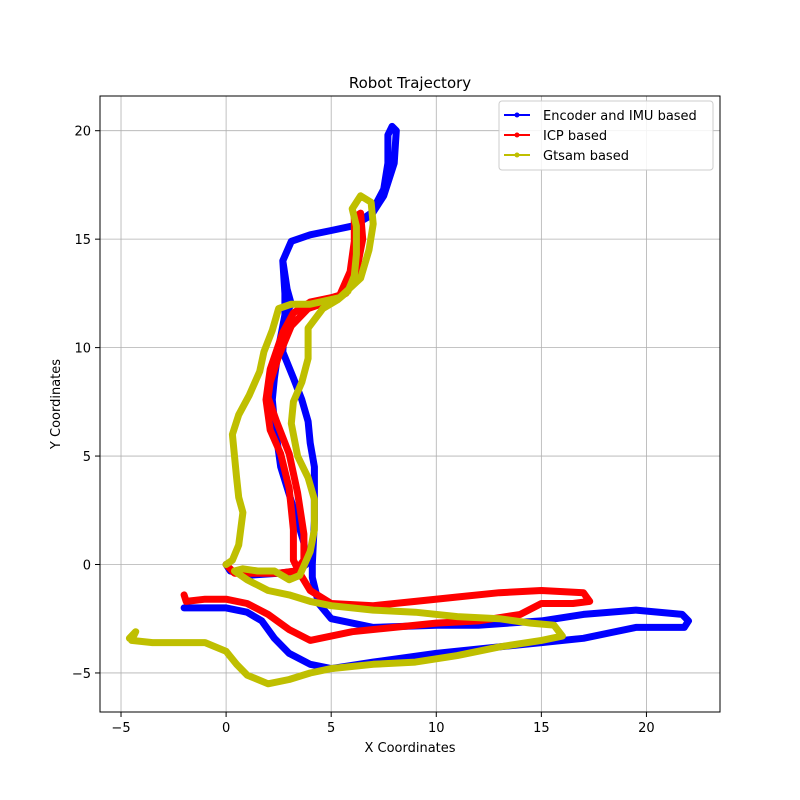  I want to click on x-tick-label: −5, so click(120, 728).